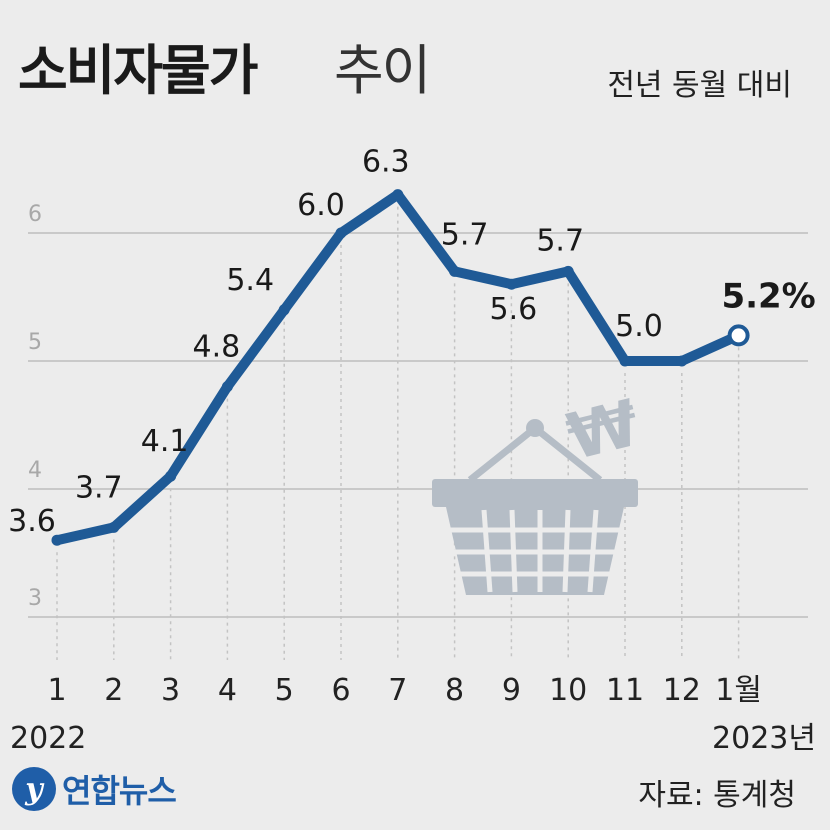  What do you see at coordinates (682, 690) in the screenshot?
I see `x-tick-label: 12` at bounding box center [682, 690].